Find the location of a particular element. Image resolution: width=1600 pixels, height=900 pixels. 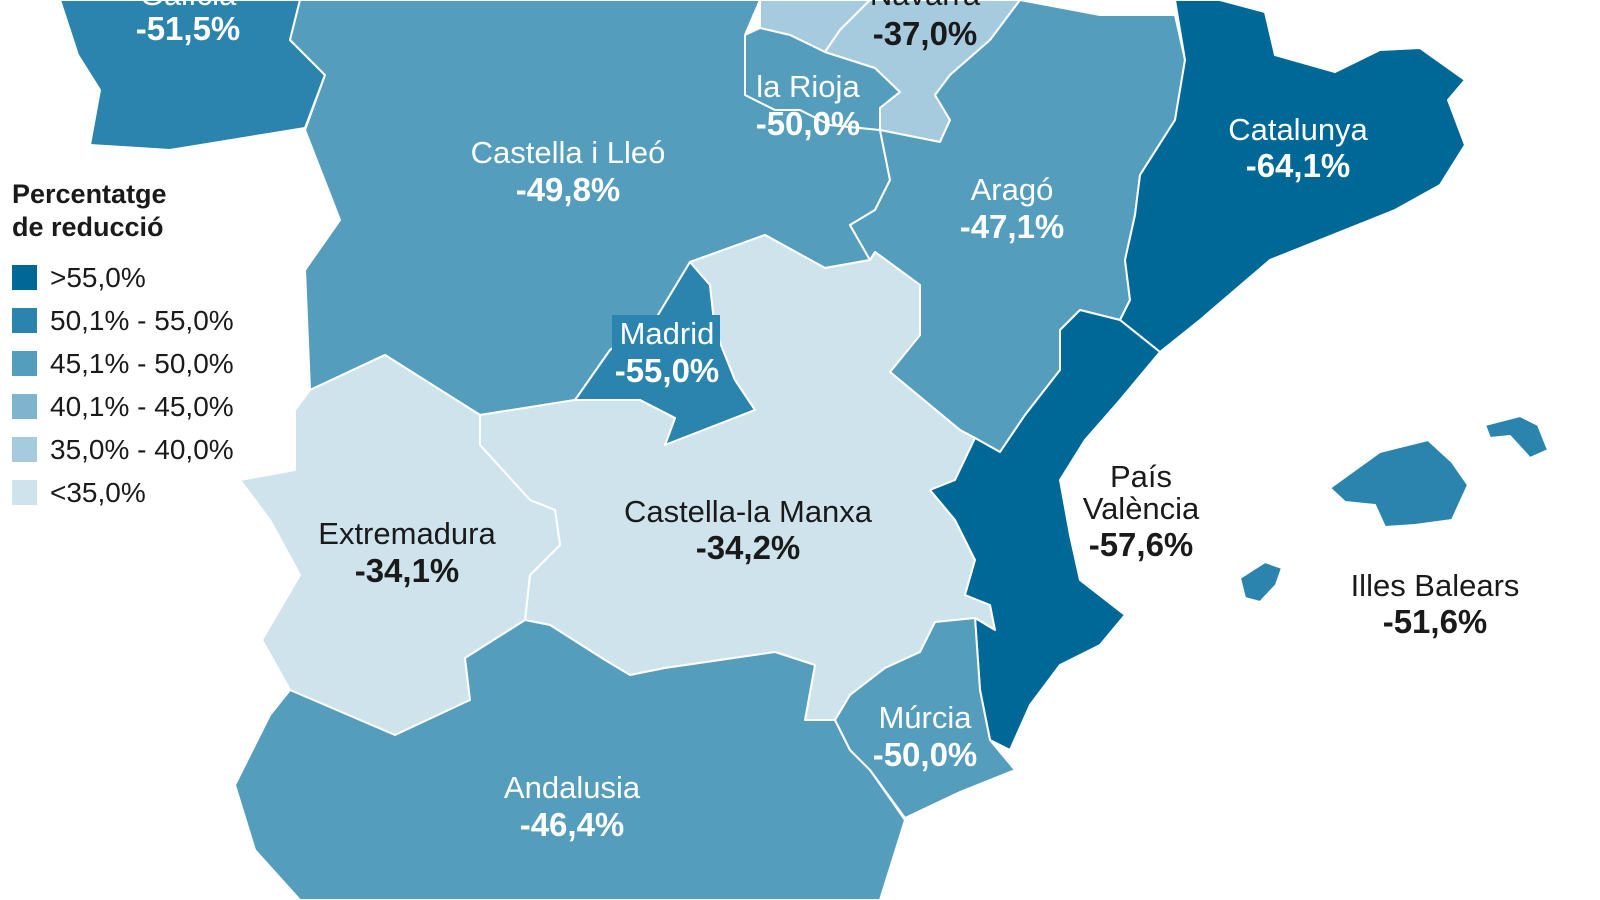

legend-item: 45,1% - 50,0% is located at coordinates (123, 363).